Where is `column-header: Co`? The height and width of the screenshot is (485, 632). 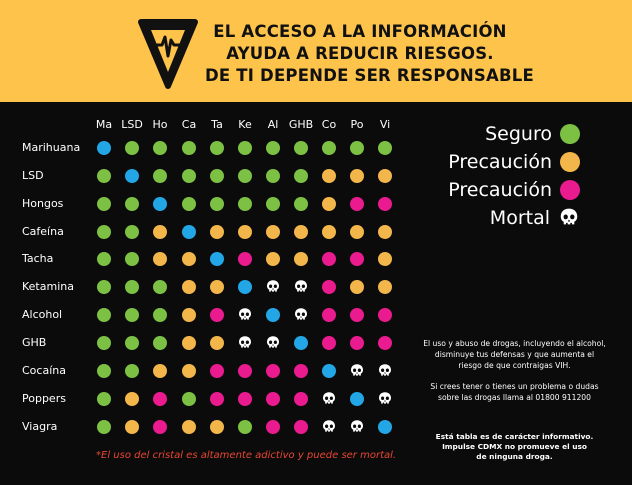
column-header: Co is located at coordinates (329, 124).